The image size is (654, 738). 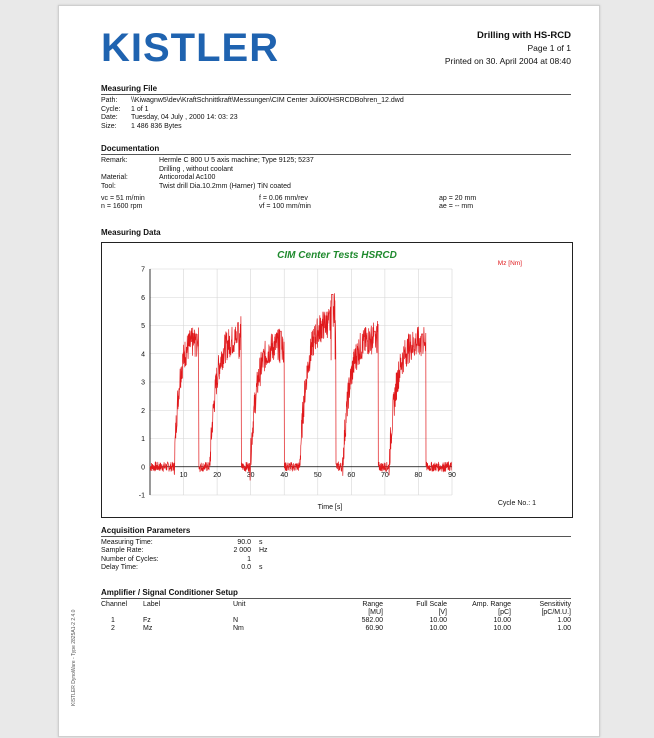 I want to click on col-subheader: [pC], so click(x=504, y=612).